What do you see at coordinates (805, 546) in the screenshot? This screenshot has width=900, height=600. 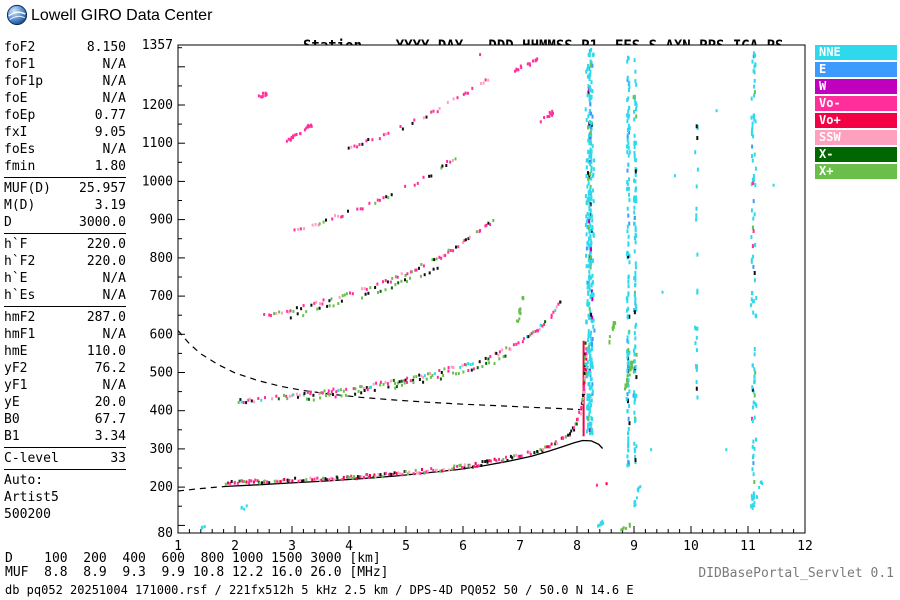 I see `x-tick-label: 12` at bounding box center [805, 546].